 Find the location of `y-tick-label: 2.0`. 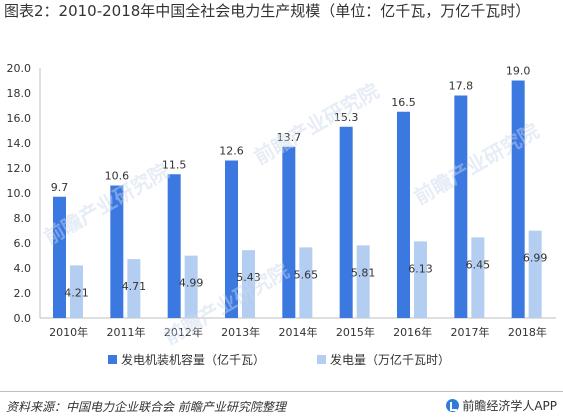

y-tick-label: 2.0 is located at coordinates (23, 293).